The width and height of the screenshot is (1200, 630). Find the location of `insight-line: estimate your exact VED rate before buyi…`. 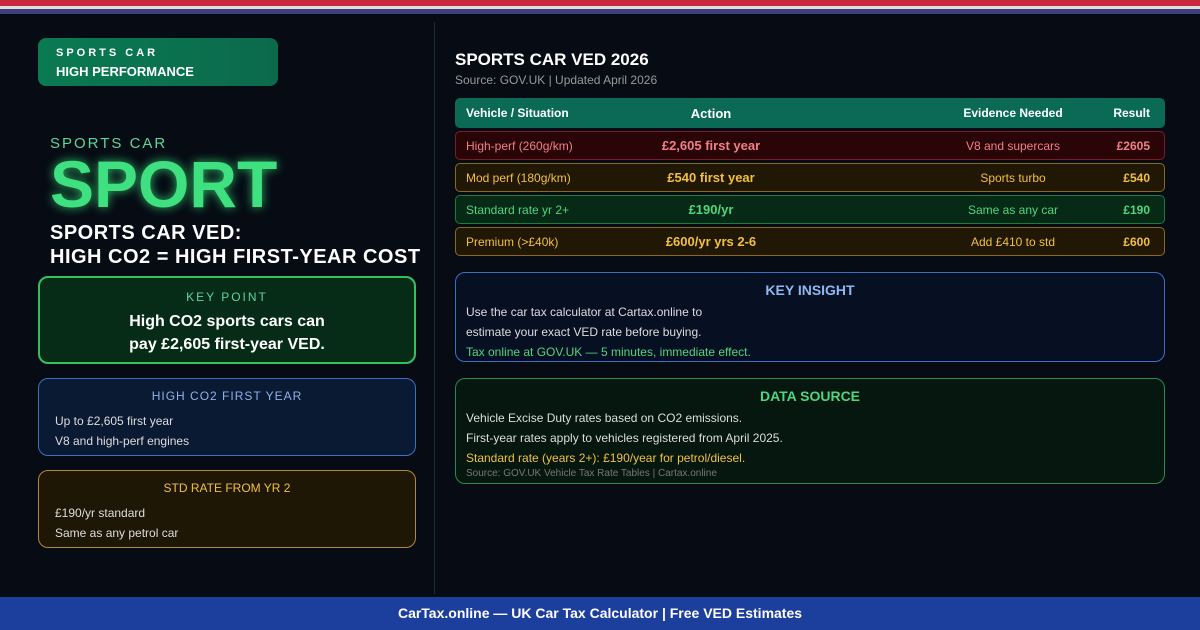

insight-line: estimate your exact VED rate before buyi… is located at coordinates (584, 332).